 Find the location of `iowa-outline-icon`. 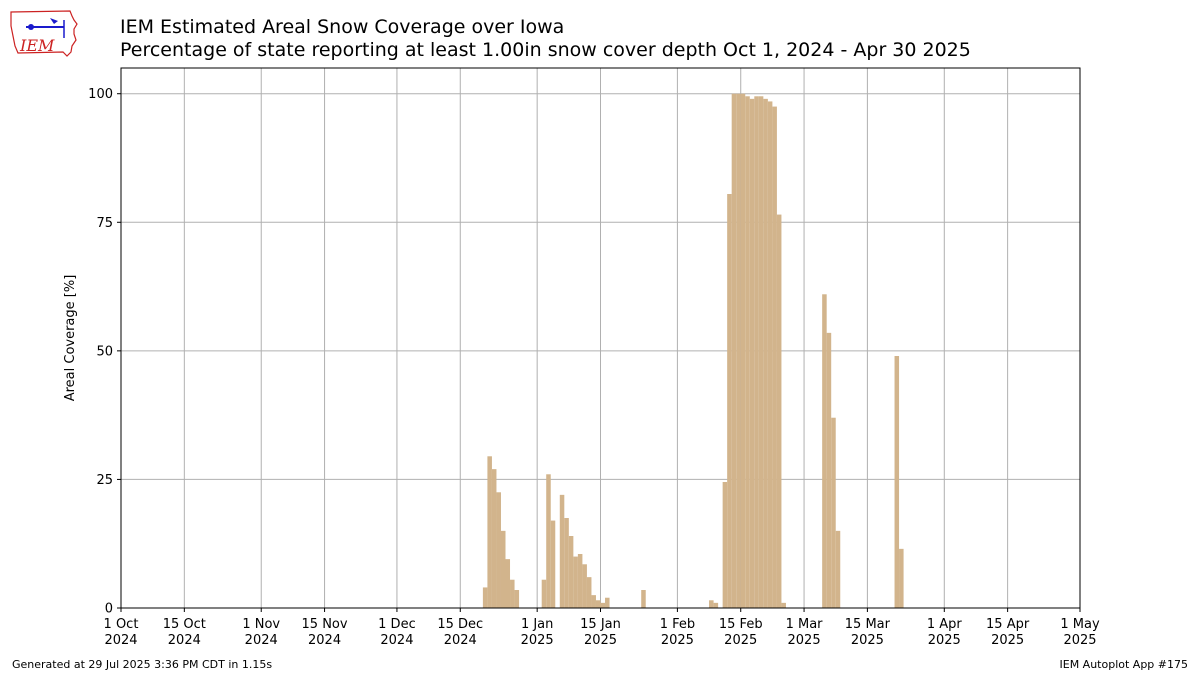

iowa-outline-icon is located at coordinates (44, 33).